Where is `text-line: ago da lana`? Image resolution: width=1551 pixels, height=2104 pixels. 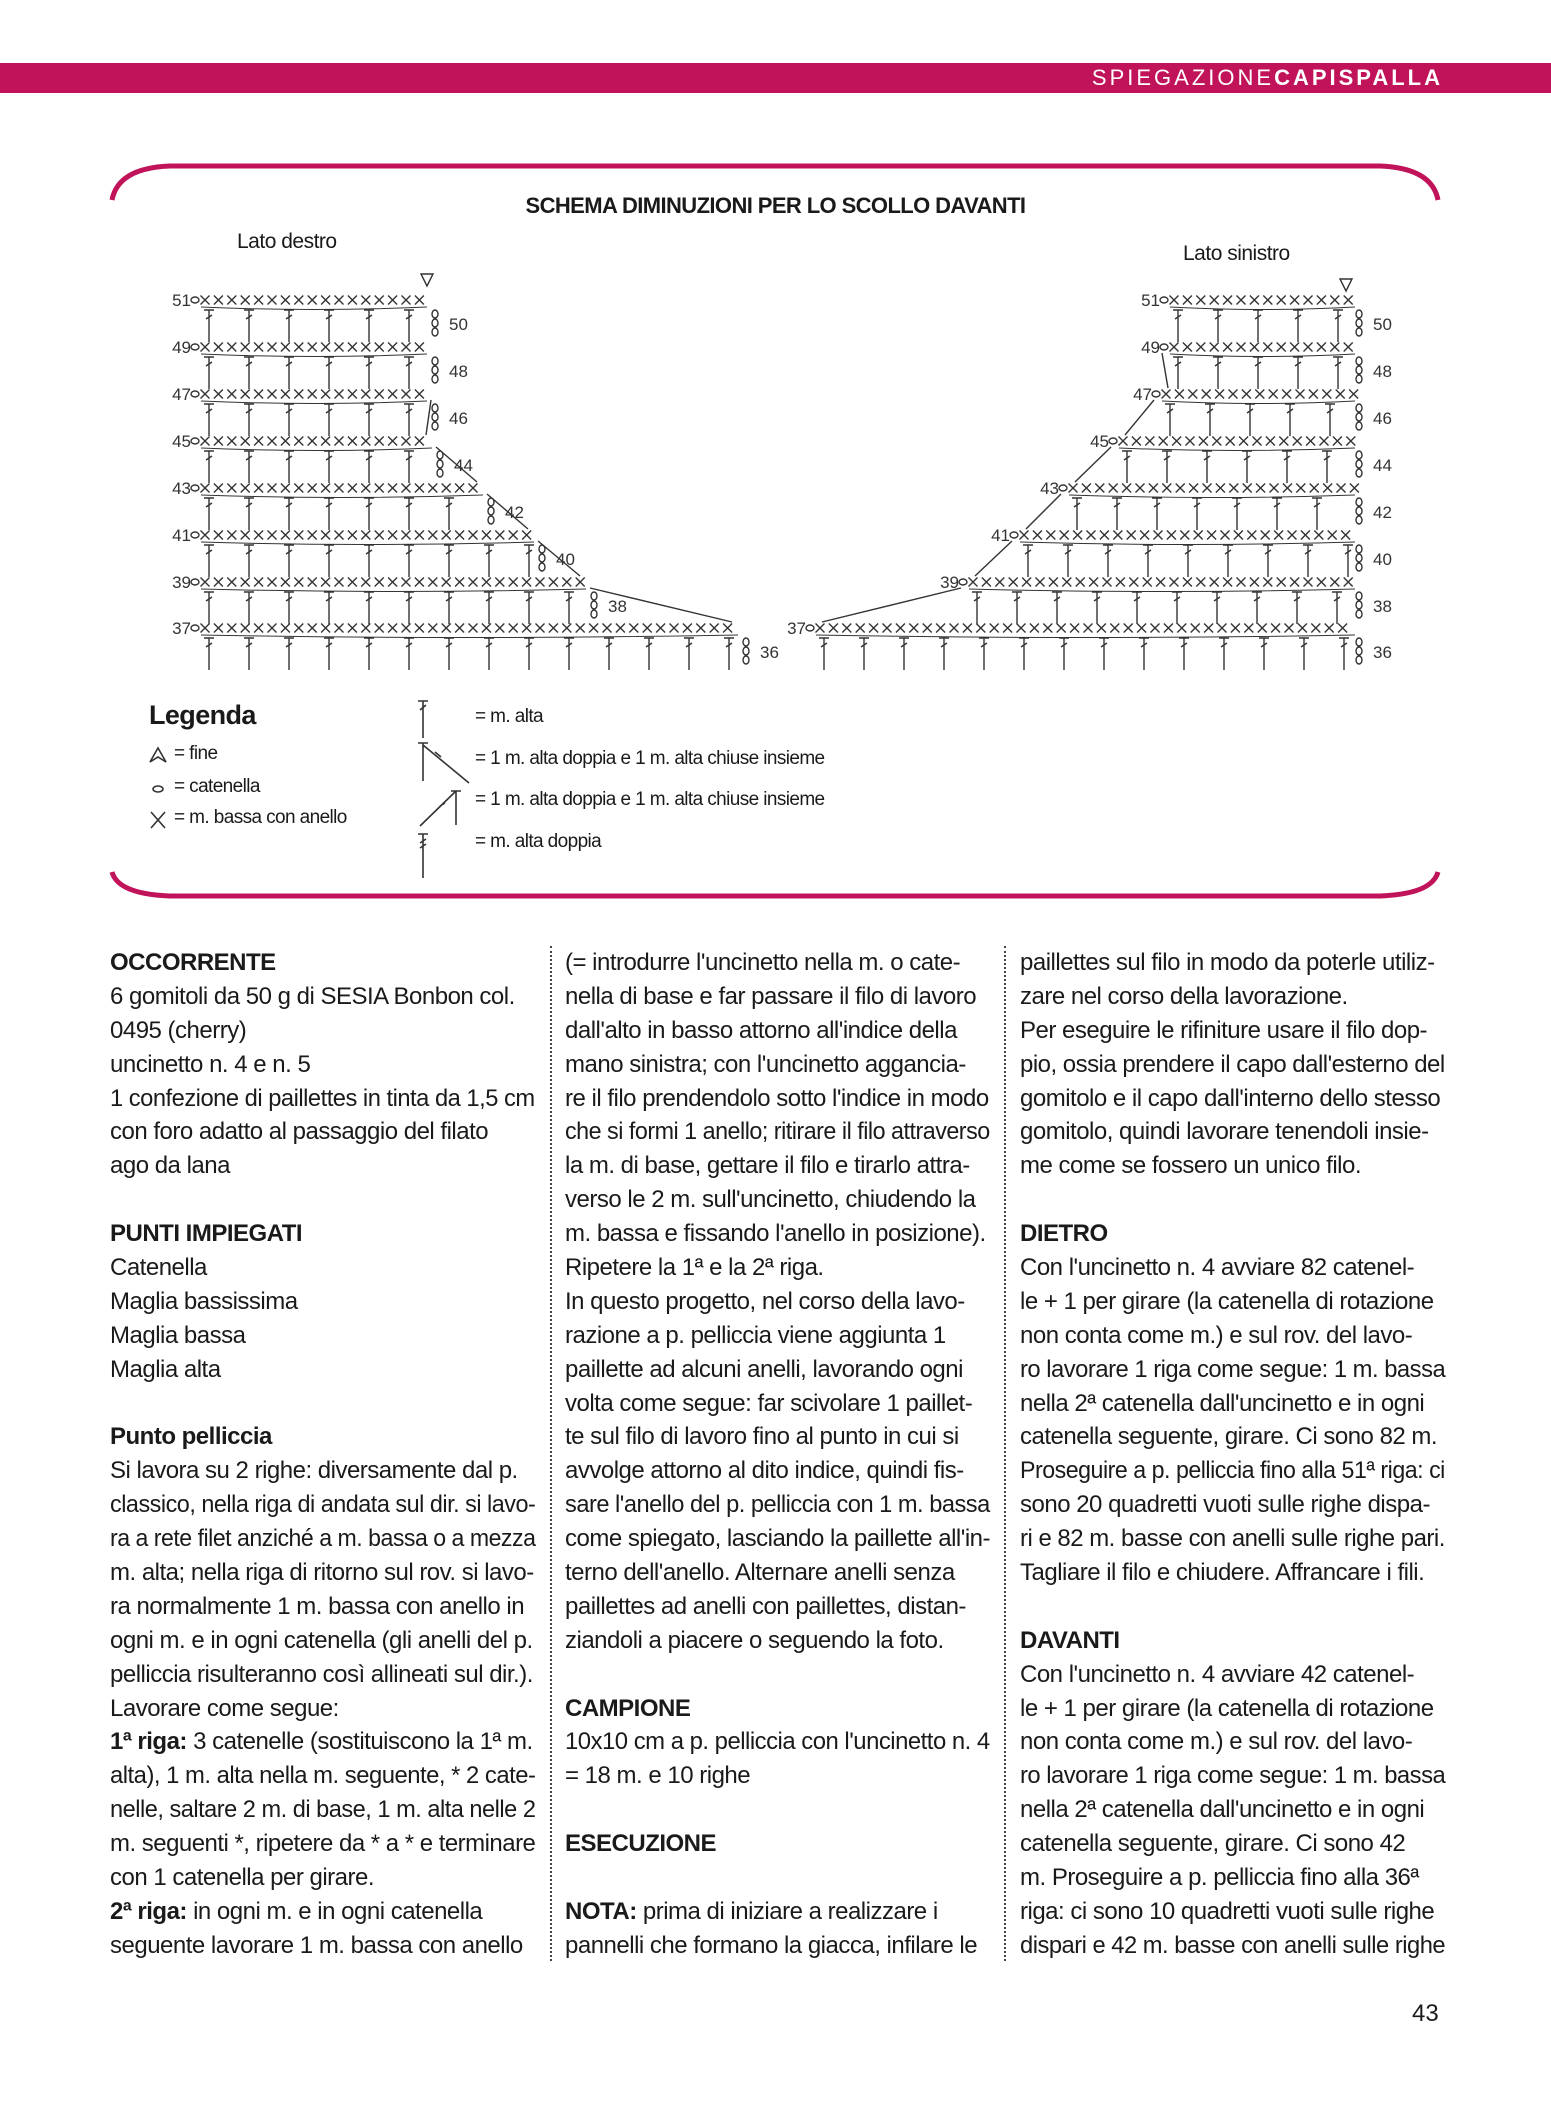 text-line: ago da lana is located at coordinates (170, 1166).